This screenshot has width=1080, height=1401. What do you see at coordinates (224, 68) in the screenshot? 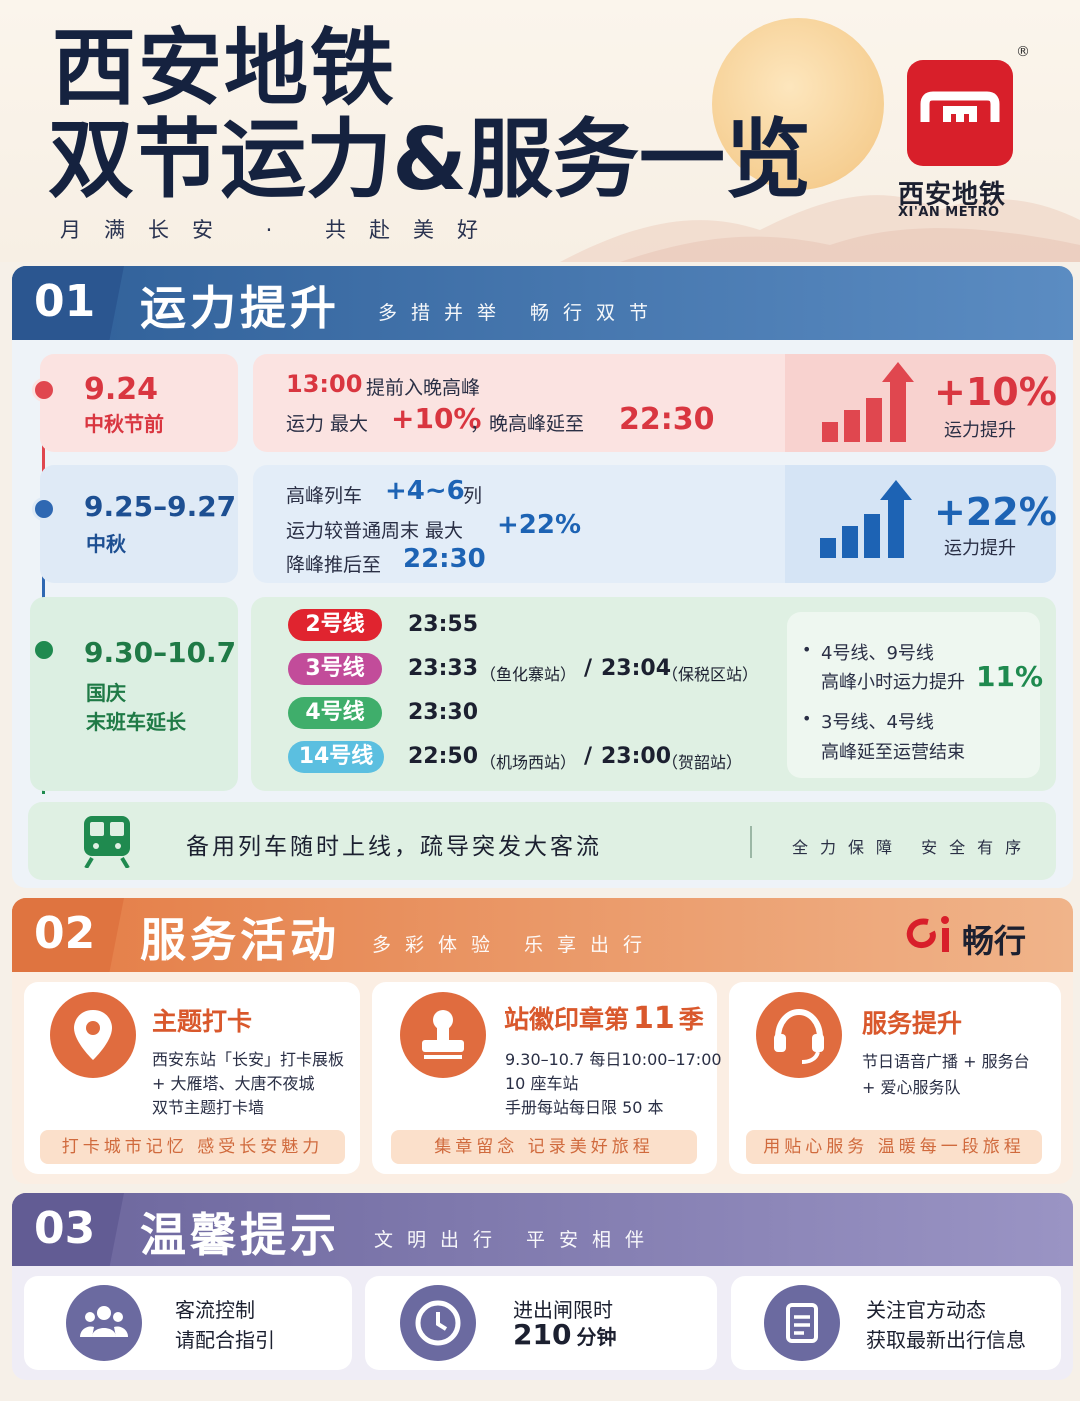
I see `page-title-line1: 西安地铁` at bounding box center [224, 68].